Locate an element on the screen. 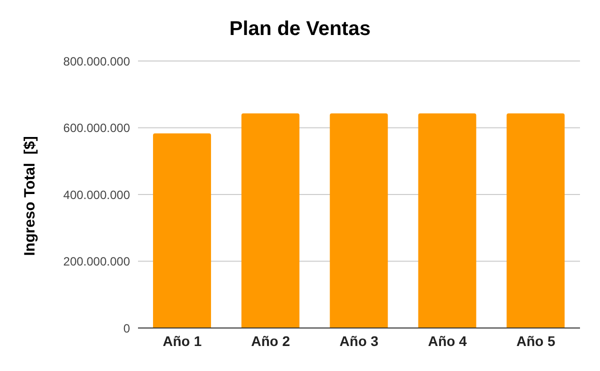 The width and height of the screenshot is (600, 371). x-tick-label: Año 1 is located at coordinates (182, 340).